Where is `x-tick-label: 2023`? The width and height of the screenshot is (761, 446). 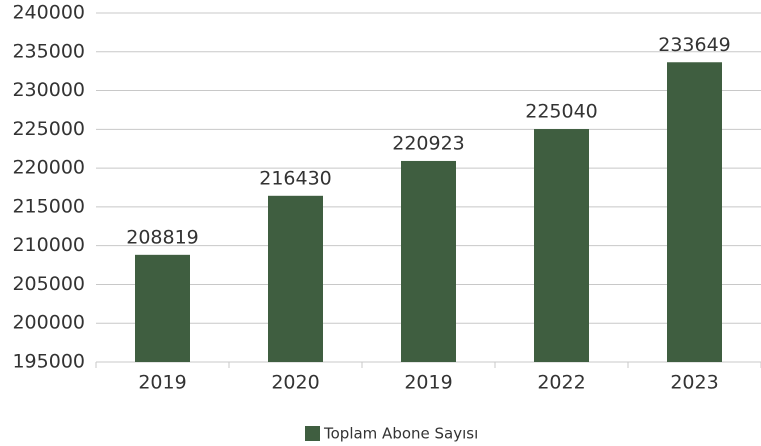
x-tick-label: 2023 is located at coordinates (694, 383).